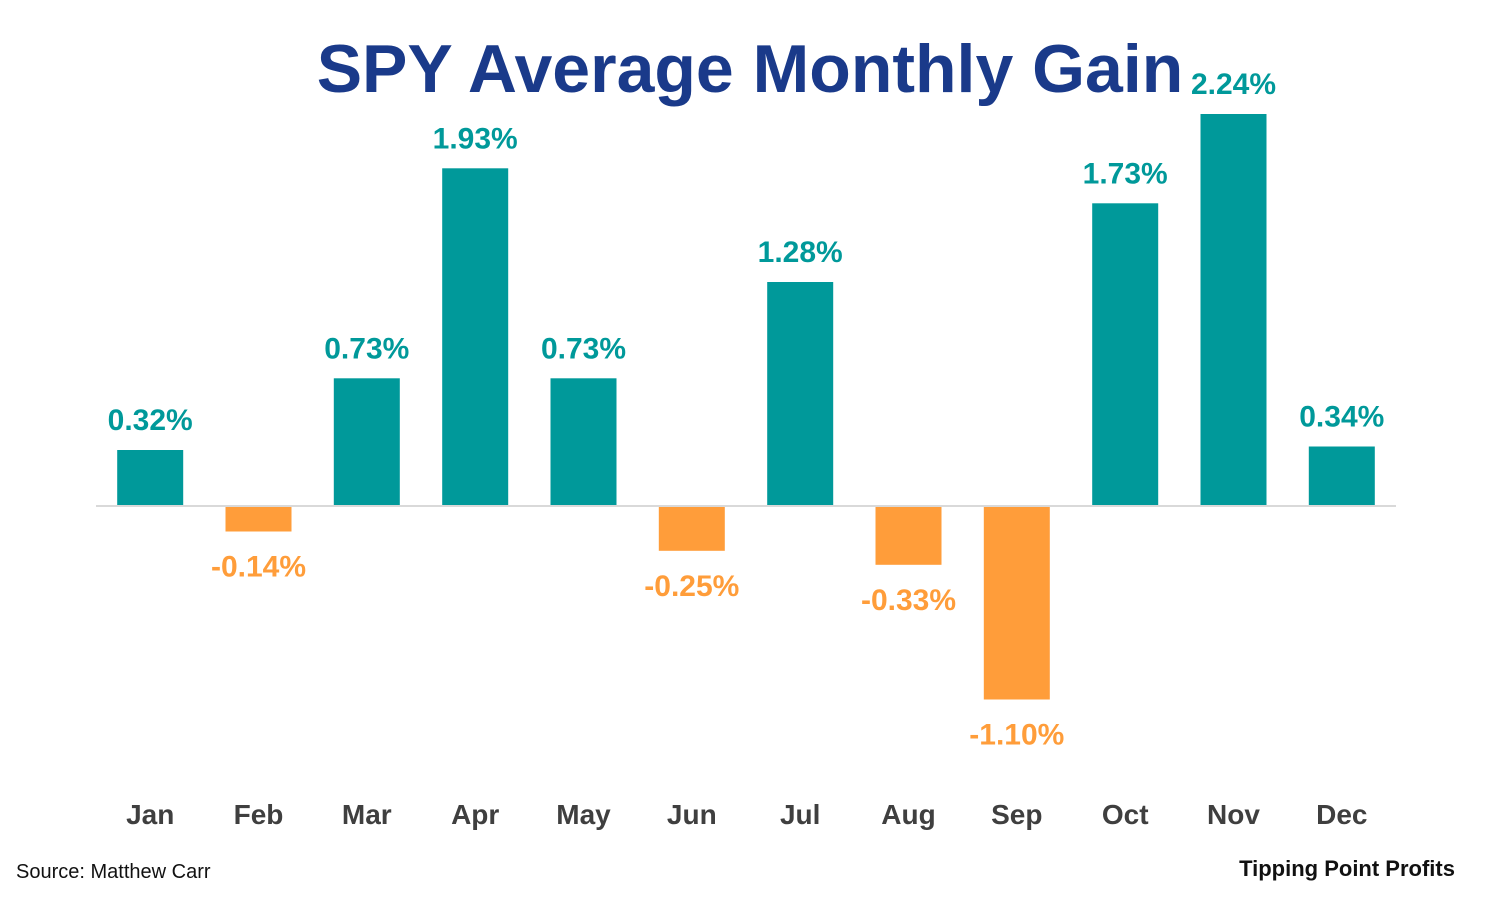 Image resolution: width=1500 pixels, height=900 pixels. Describe the element at coordinates (1016, 814) in the screenshot. I see `x-tick-label-sep: Sep` at that location.